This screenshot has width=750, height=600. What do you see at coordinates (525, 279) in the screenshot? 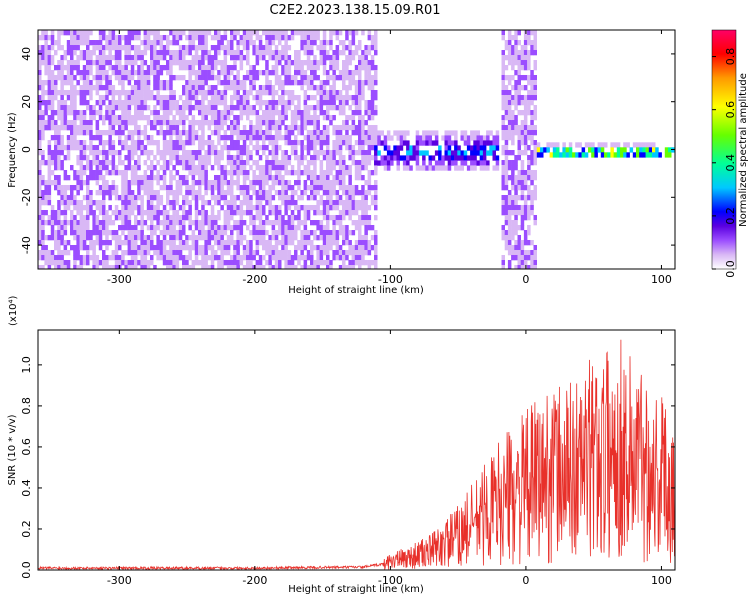
I see `spectrogram-x-tick-label: 0` at bounding box center [525, 279].